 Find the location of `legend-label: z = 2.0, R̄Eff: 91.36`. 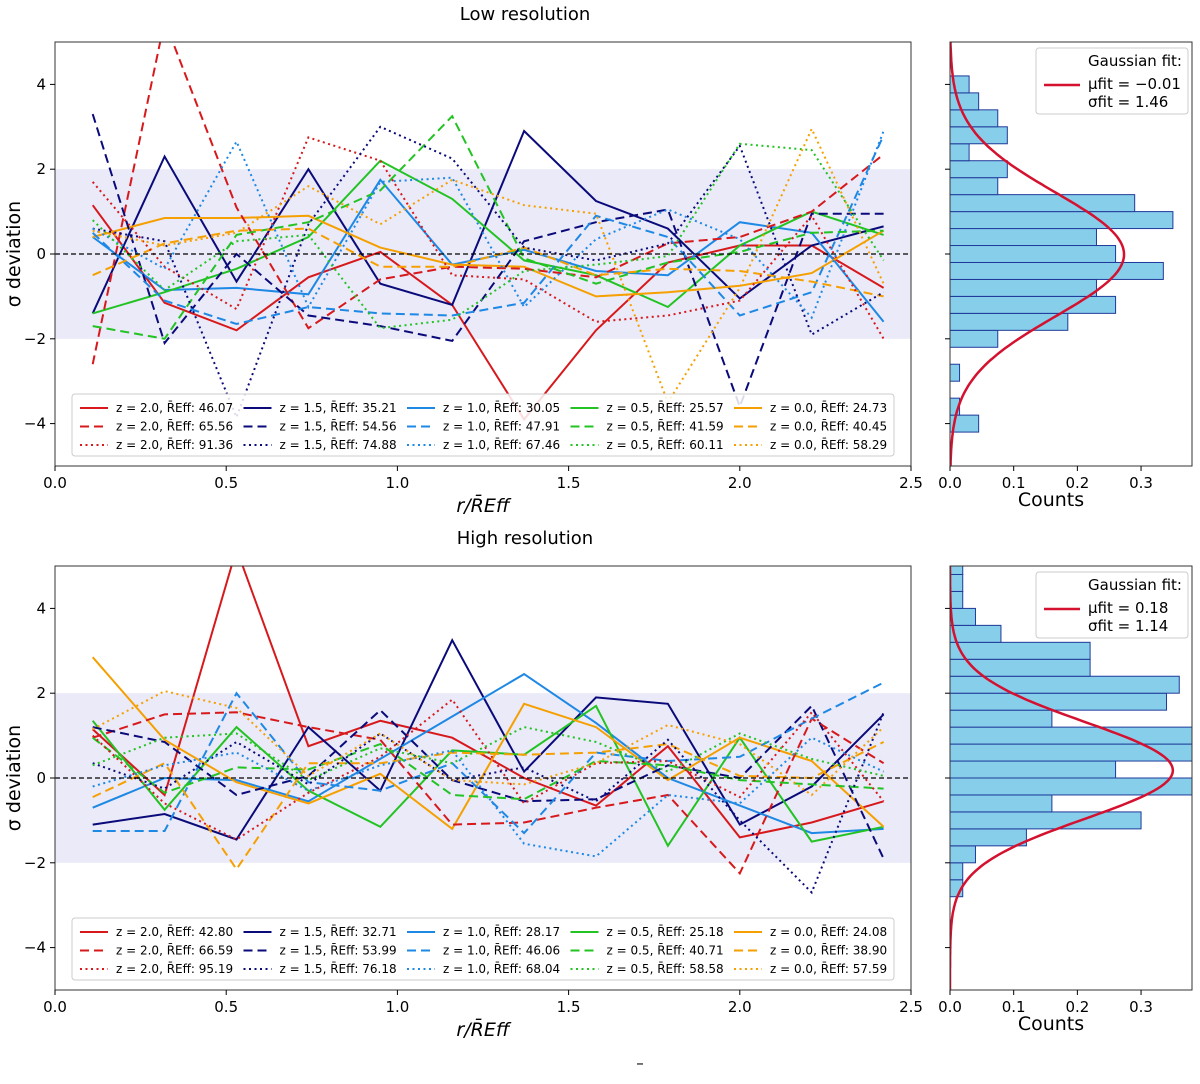

legend-label: z = 2.0, R̄Eff: 91.36 is located at coordinates (174, 445).